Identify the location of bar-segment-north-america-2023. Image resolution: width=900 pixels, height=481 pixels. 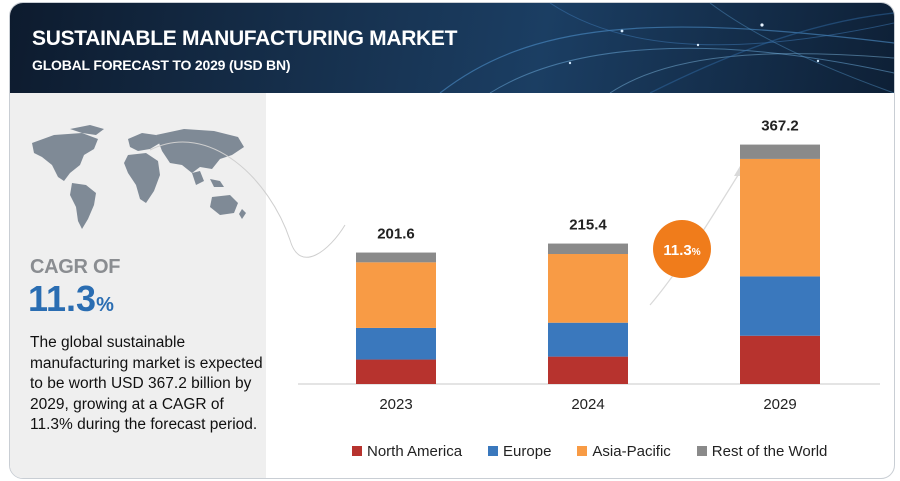
(396, 371).